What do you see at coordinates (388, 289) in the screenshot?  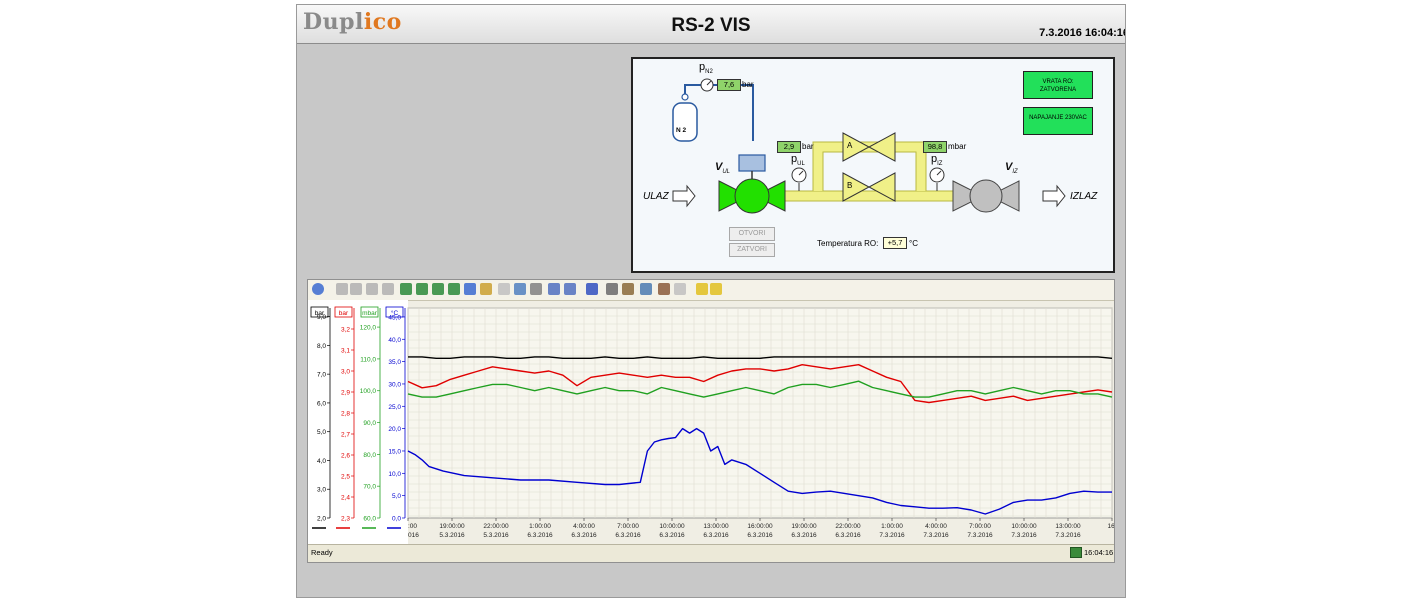 I see `last-icon` at bounding box center [388, 289].